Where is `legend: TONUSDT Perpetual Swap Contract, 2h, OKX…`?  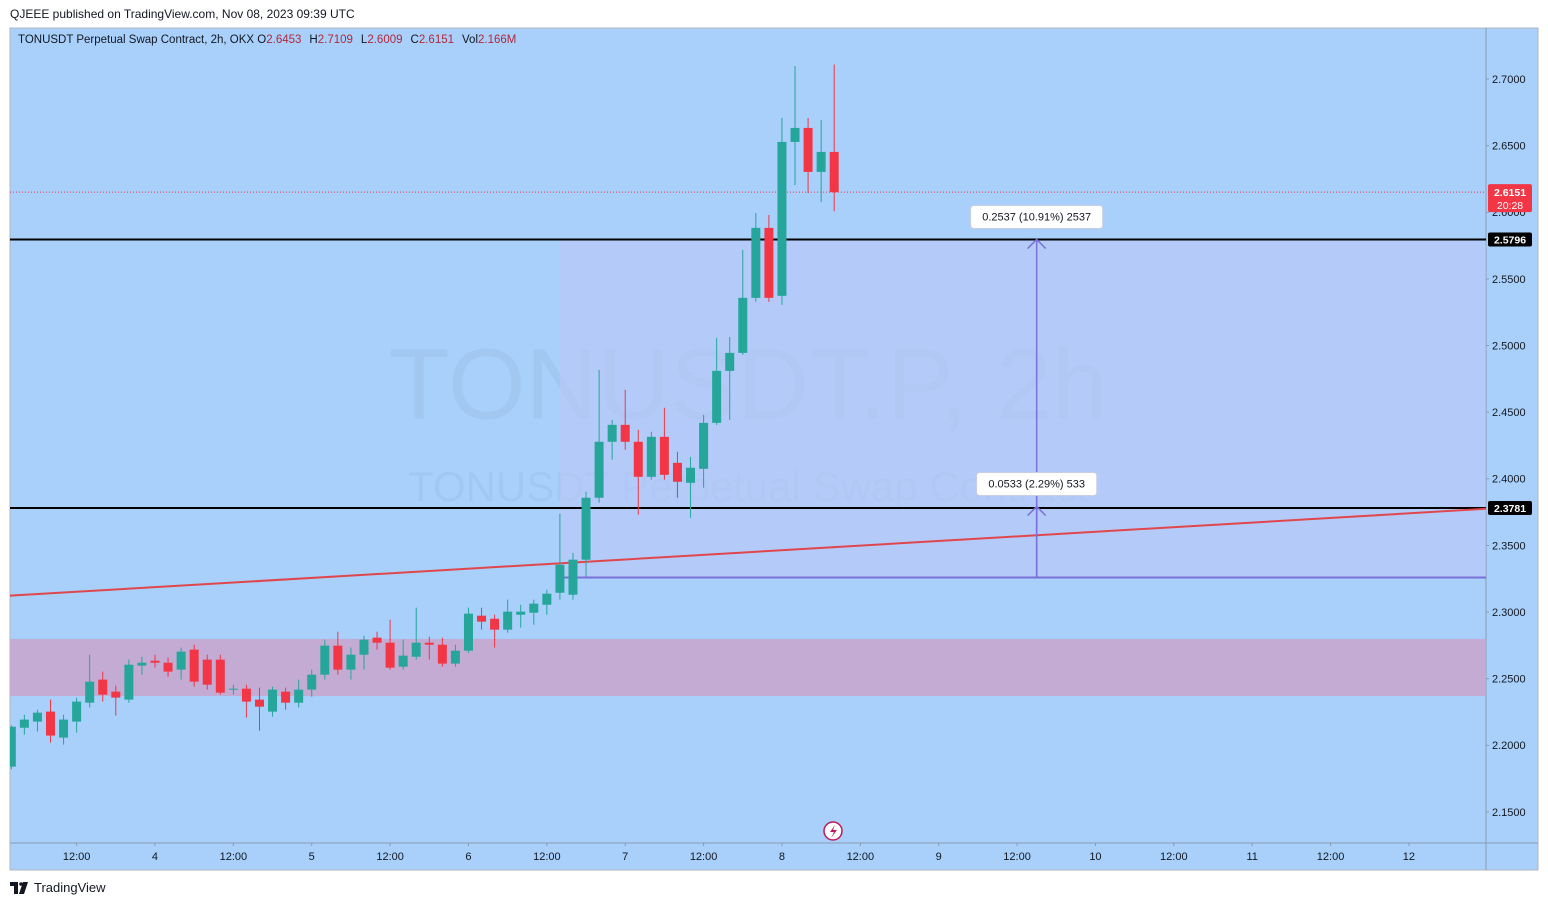 legend: TONUSDT Perpetual Swap Contract, 2h, OKX… is located at coordinates (271, 40).